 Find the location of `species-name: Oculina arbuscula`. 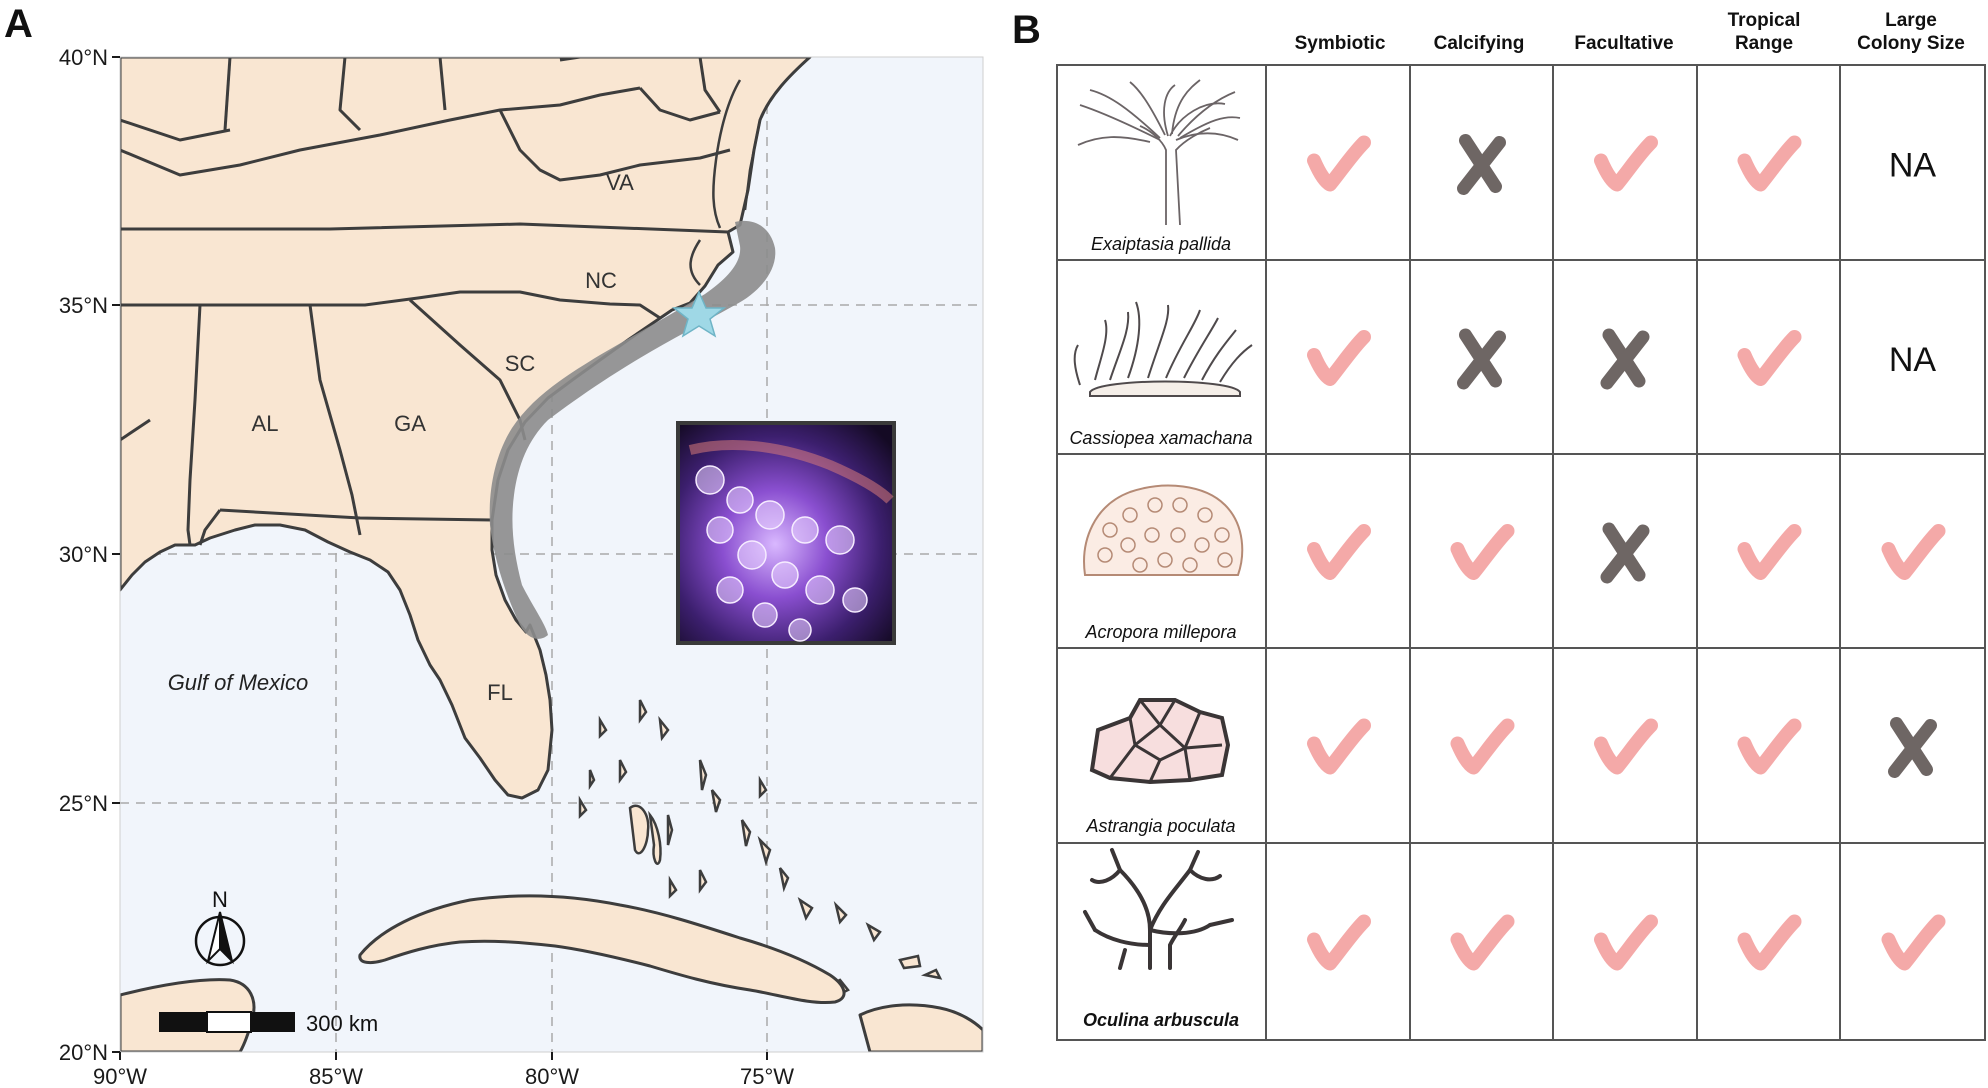

species-name: Oculina arbuscula is located at coordinates (1161, 1020).